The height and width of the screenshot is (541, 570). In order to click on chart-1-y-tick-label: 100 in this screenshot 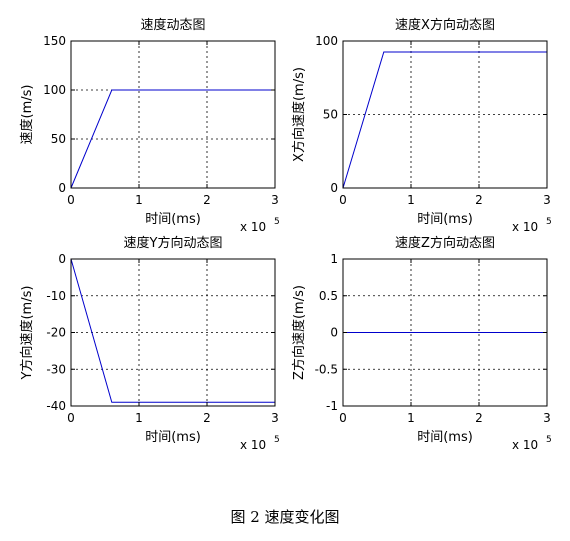, I will do `click(54, 90)`.